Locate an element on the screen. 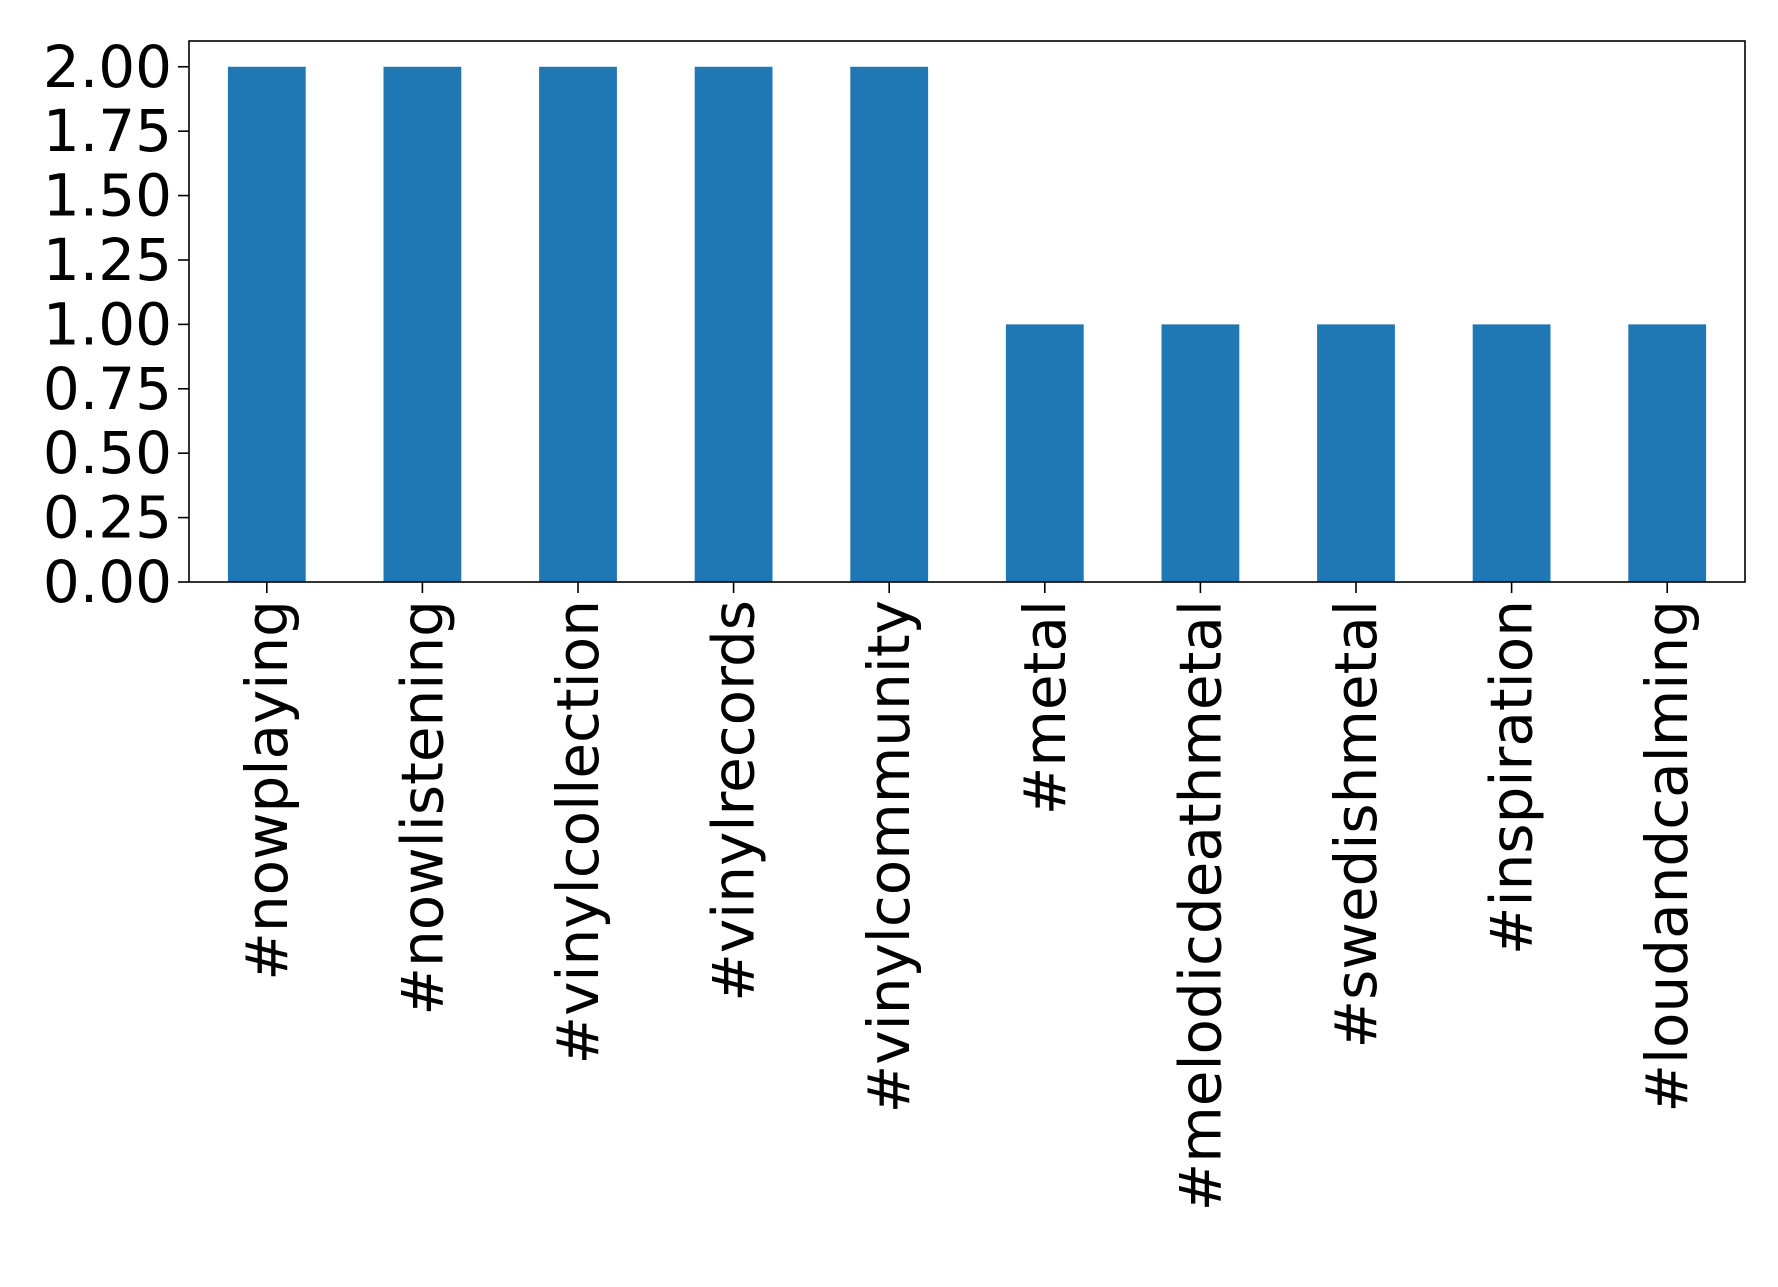  x-tick-label-melodicdeathmetal: #melodicdeathmetal is located at coordinates (1200, 905).